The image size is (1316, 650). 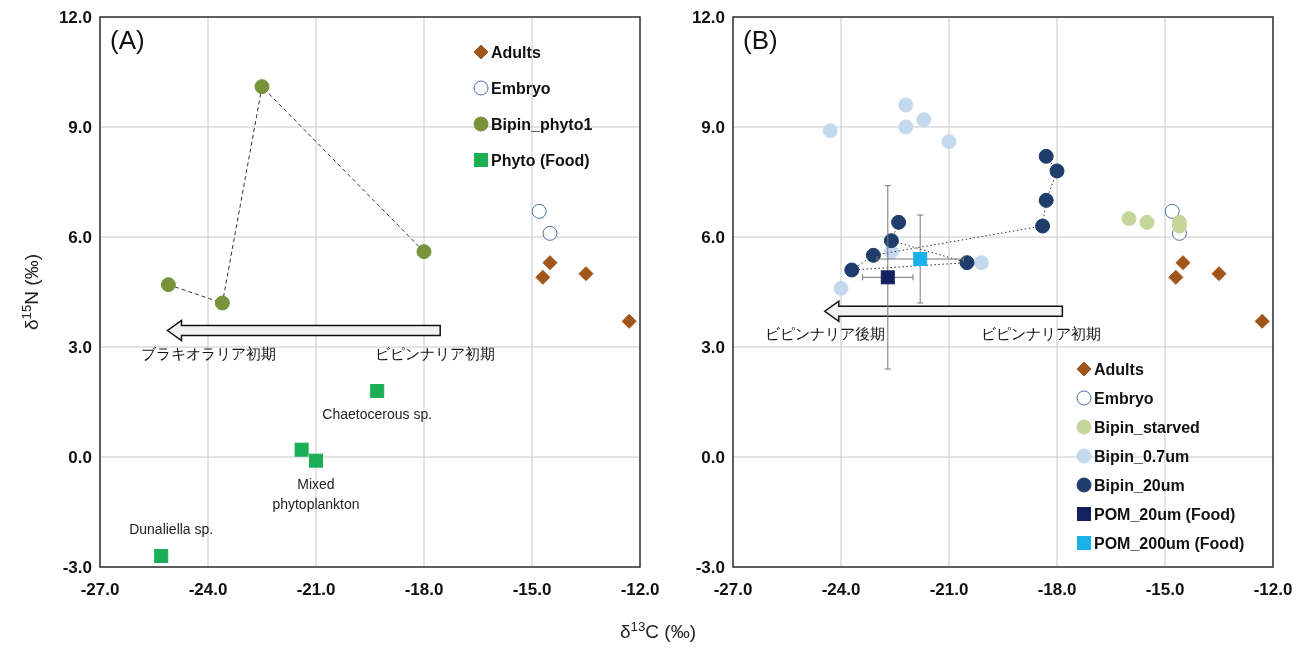 I want to click on annotation: Dunaliella sp., so click(x=171, y=529).